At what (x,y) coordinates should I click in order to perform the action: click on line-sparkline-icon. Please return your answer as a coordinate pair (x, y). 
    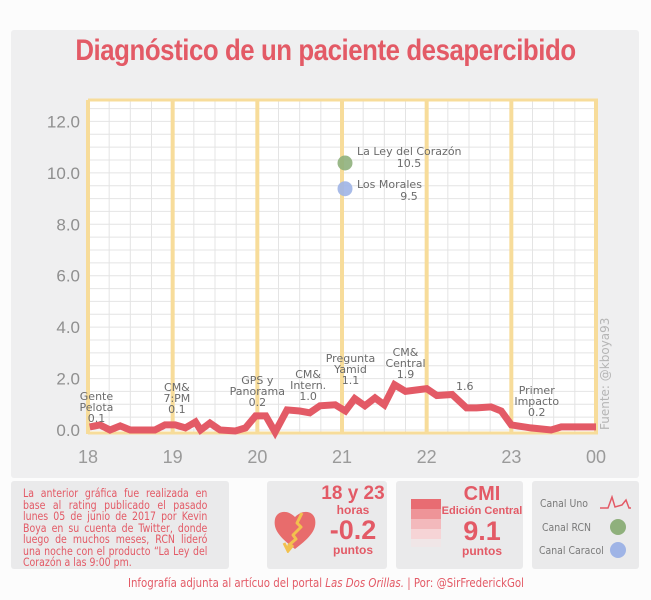
    Looking at the image, I should click on (615, 502).